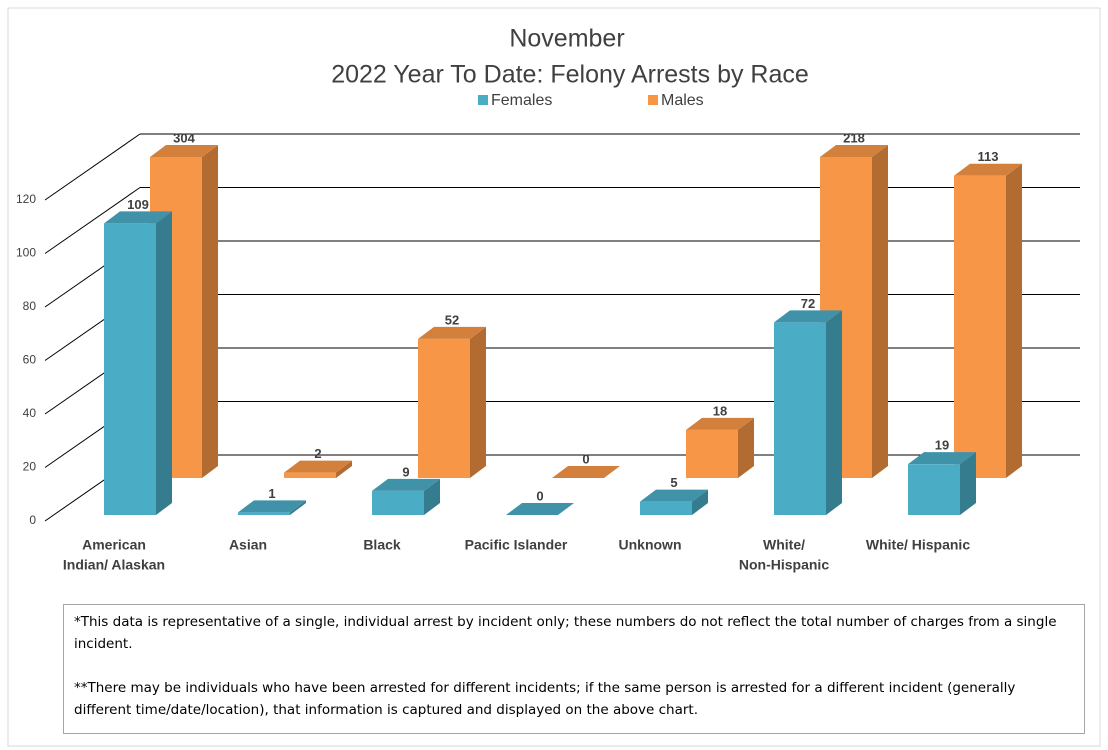  Describe the element at coordinates (942, 445) in the screenshot. I see `data-label: 19` at that location.